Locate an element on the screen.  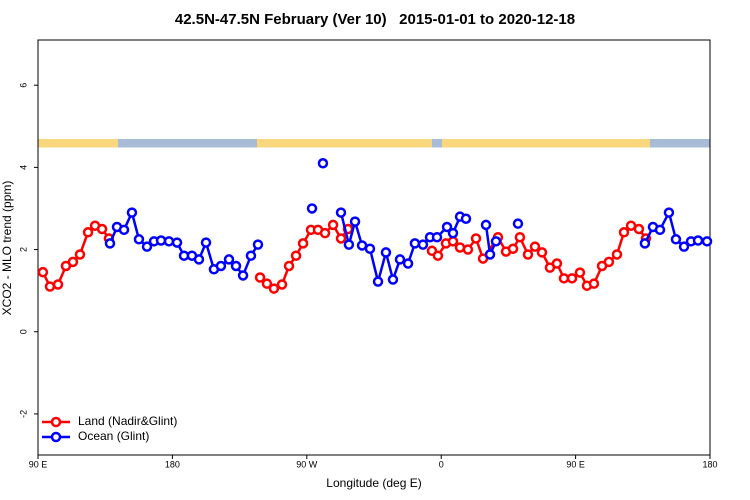
y-tick-label: 6 is located at coordinates (23, 85).